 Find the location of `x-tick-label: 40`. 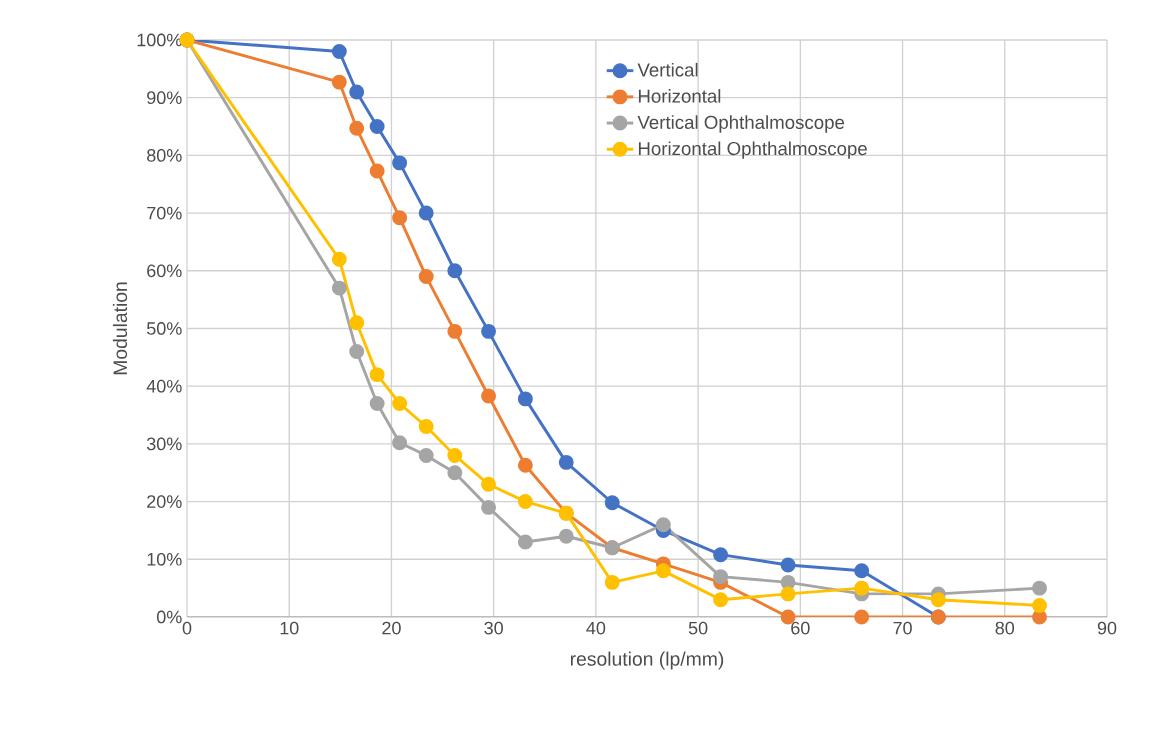

x-tick-label: 40 is located at coordinates (596, 628).